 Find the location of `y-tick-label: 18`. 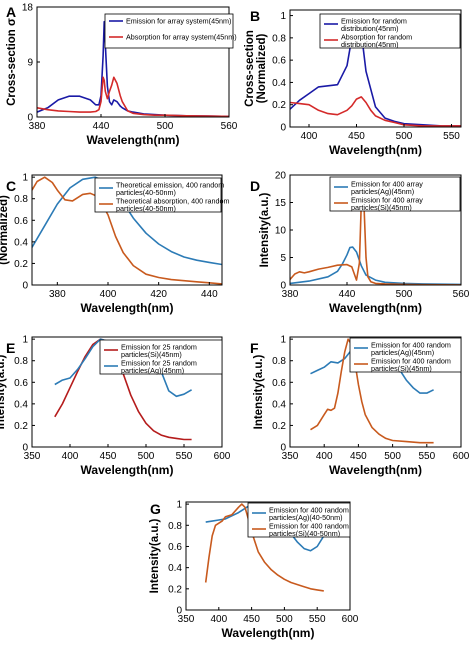

y-tick-label: 18 is located at coordinates (28, 8).